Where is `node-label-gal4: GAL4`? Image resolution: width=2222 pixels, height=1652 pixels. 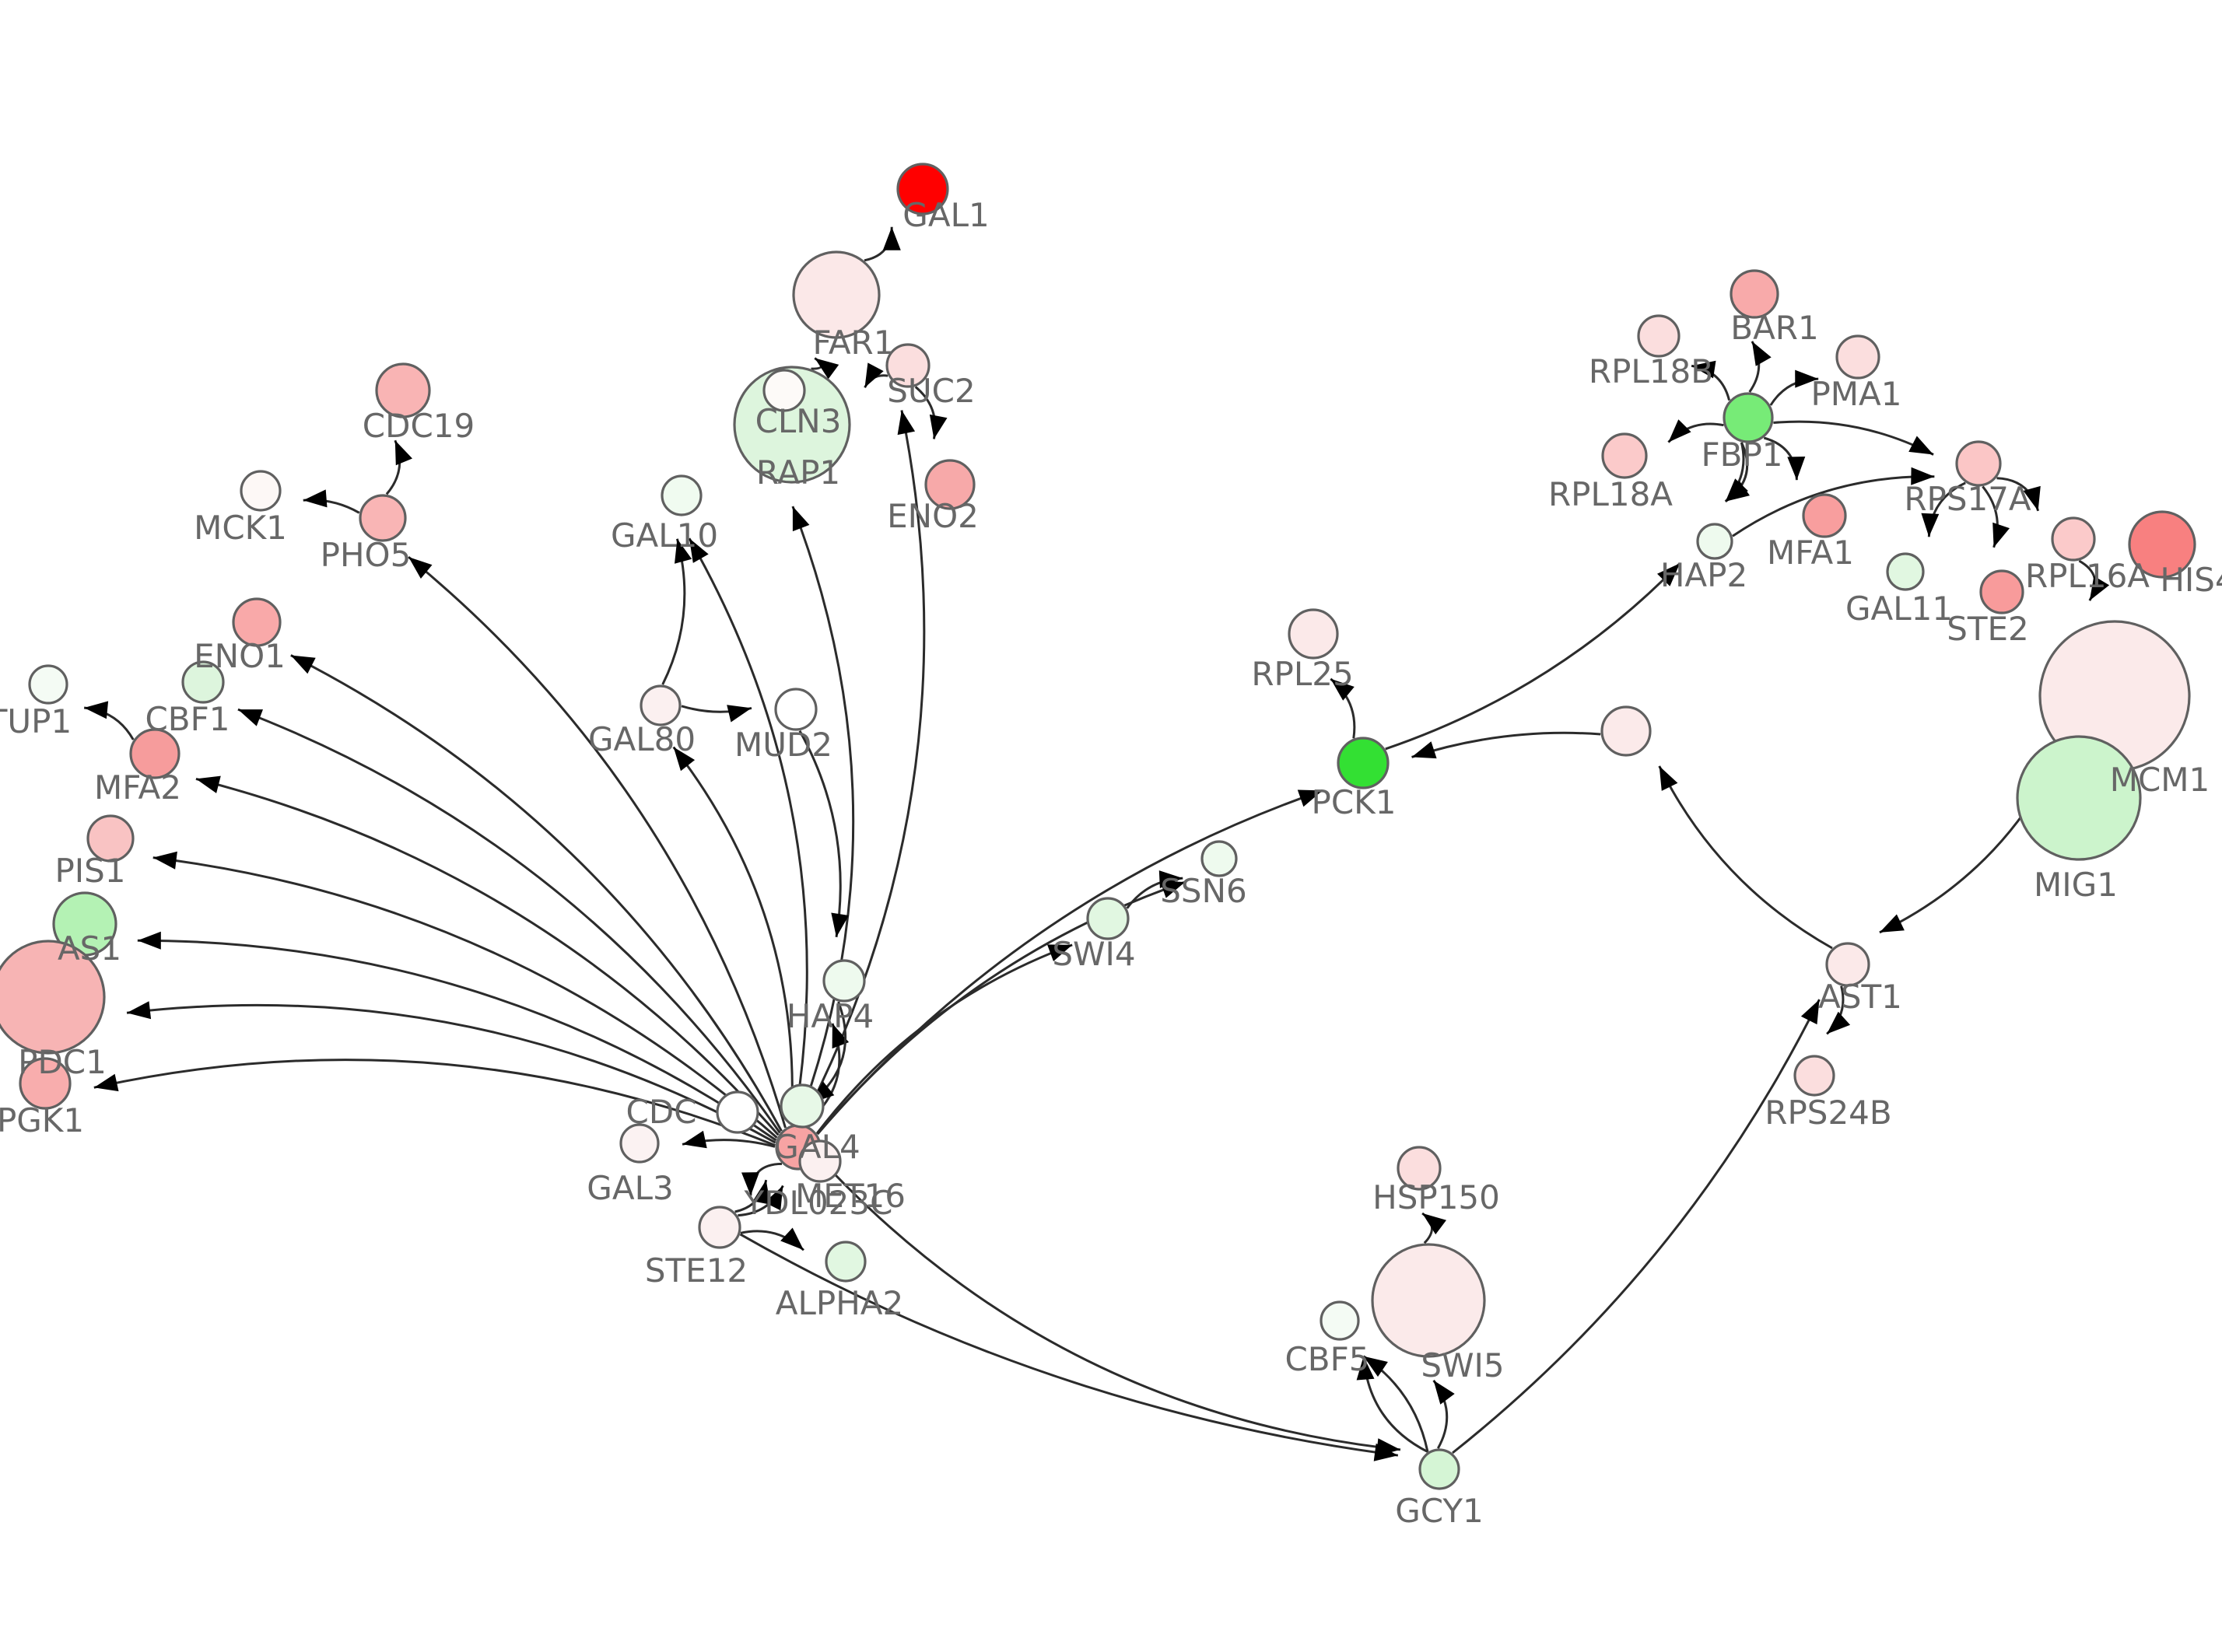 node-label-gal4: GAL4 is located at coordinates (817, 1147).